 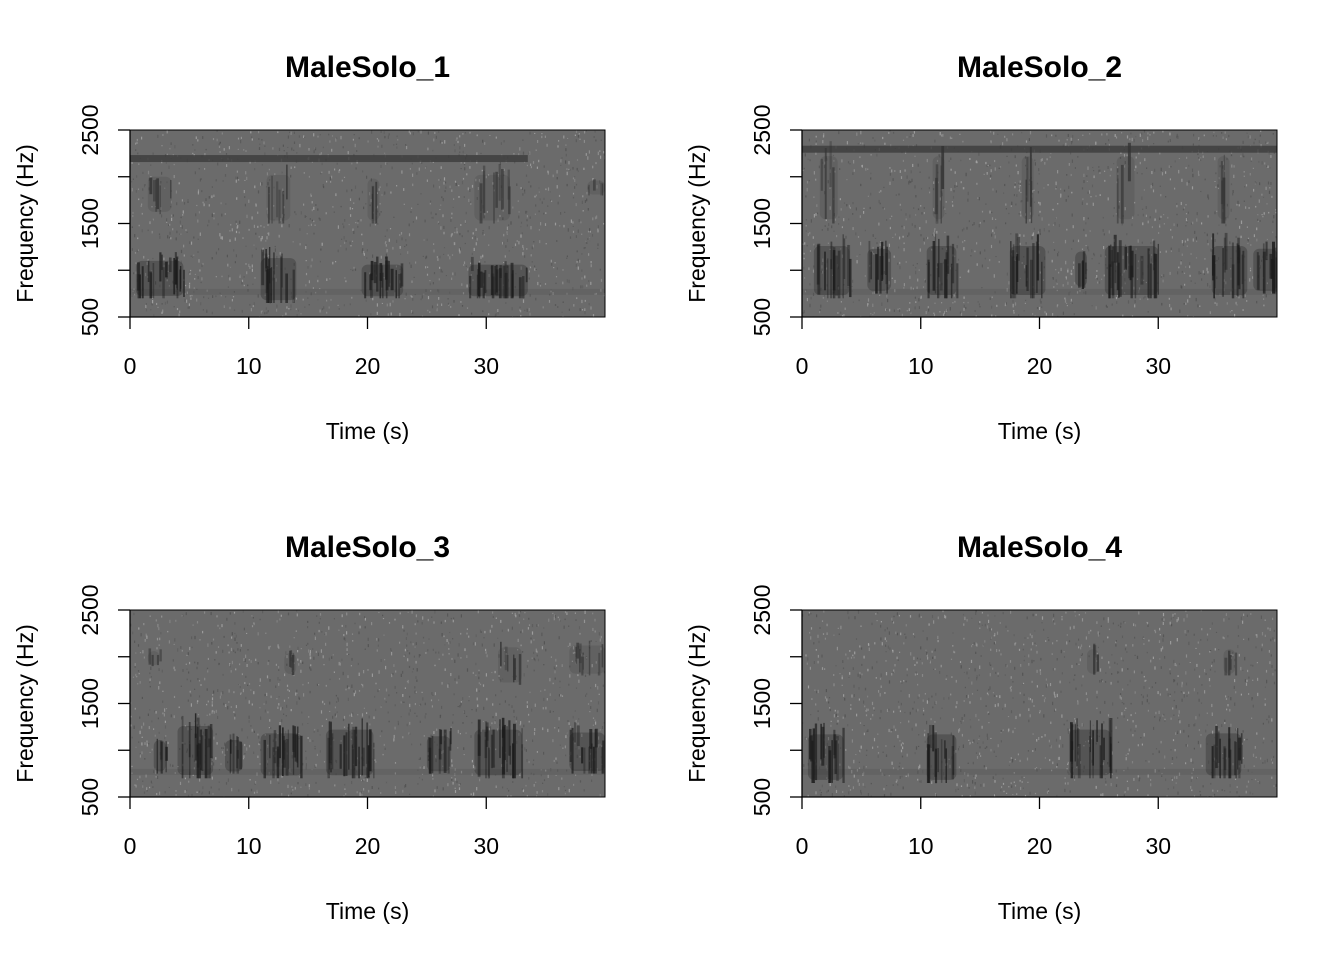 What do you see at coordinates (368, 366) in the screenshot?
I see `x-tick-label: 20` at bounding box center [368, 366].